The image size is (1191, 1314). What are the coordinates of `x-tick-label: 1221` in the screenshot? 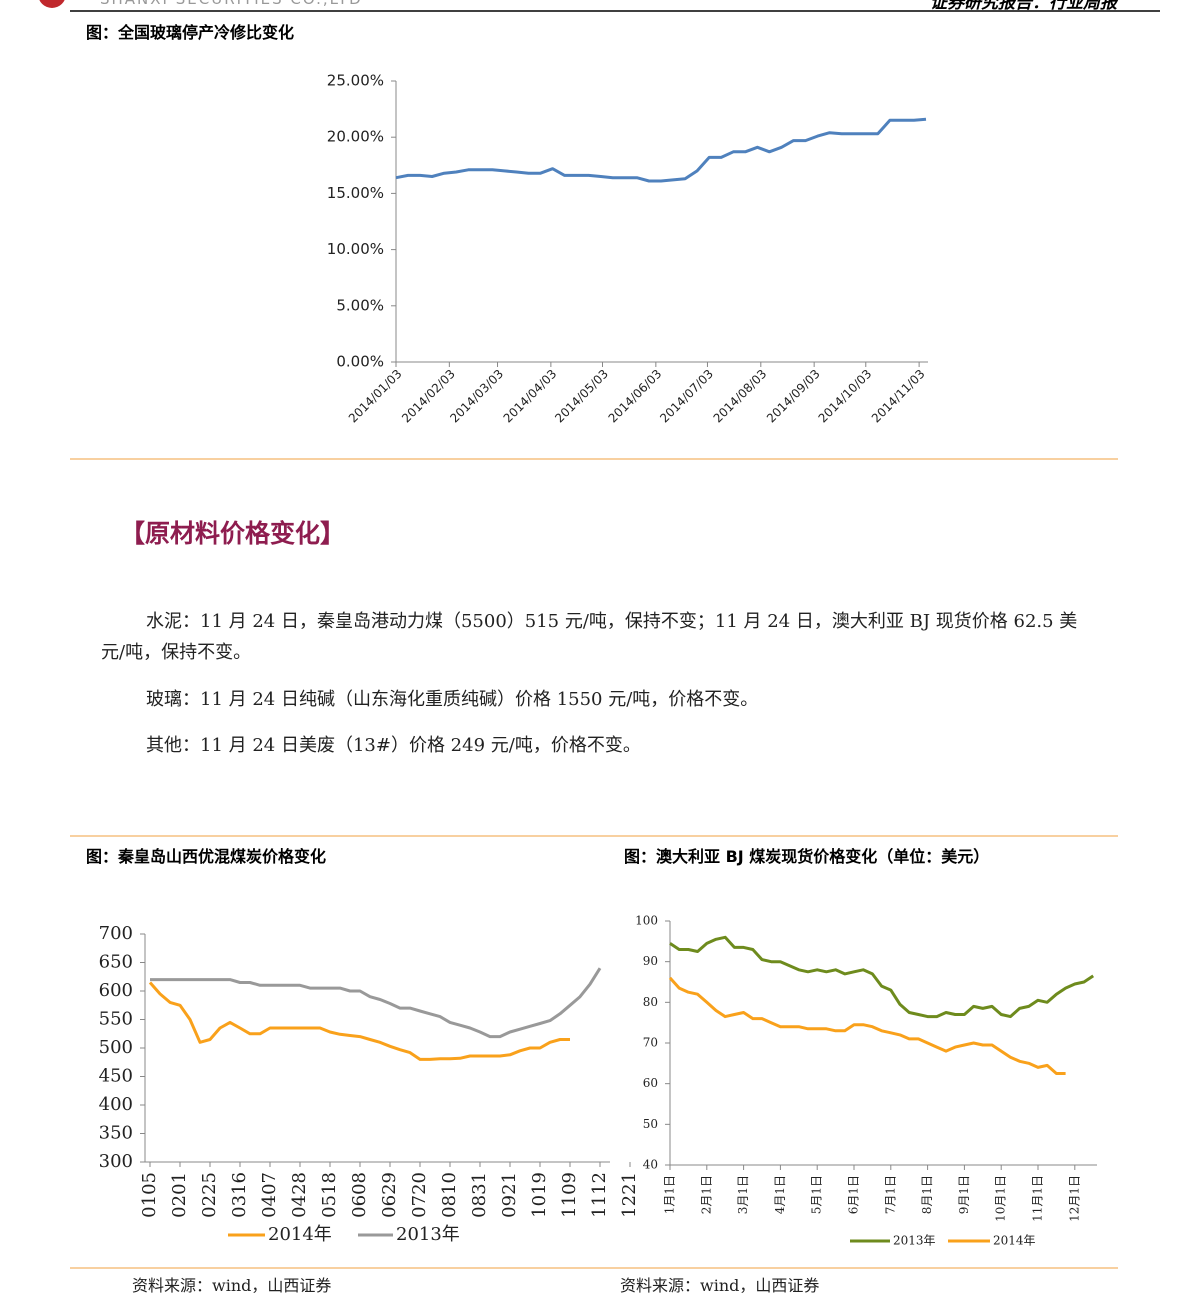 It's located at (629, 1195).